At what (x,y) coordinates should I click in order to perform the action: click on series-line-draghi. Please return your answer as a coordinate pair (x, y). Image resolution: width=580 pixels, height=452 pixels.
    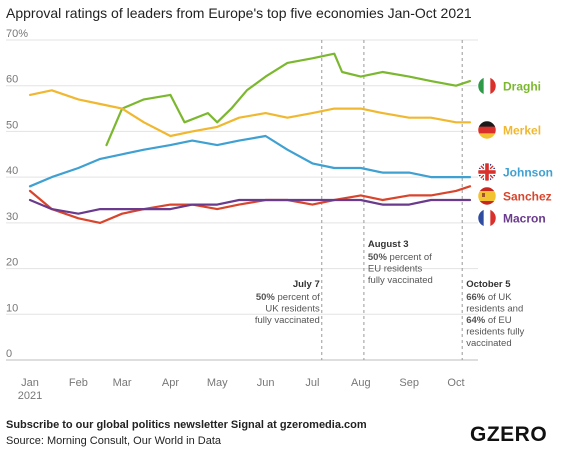
    Looking at the image, I should click on (288, 99).